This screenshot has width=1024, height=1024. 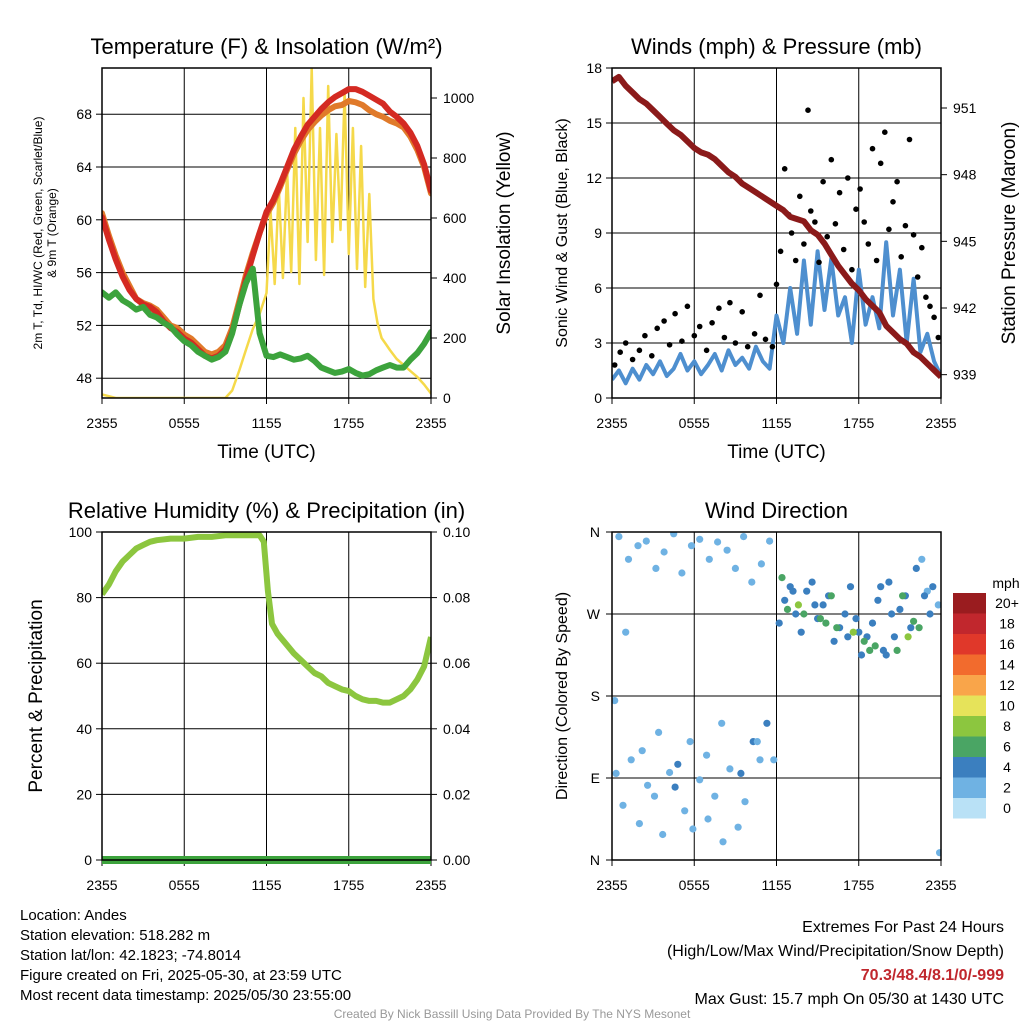 I want to click on colorbar-title: mph, so click(x=1005, y=583).